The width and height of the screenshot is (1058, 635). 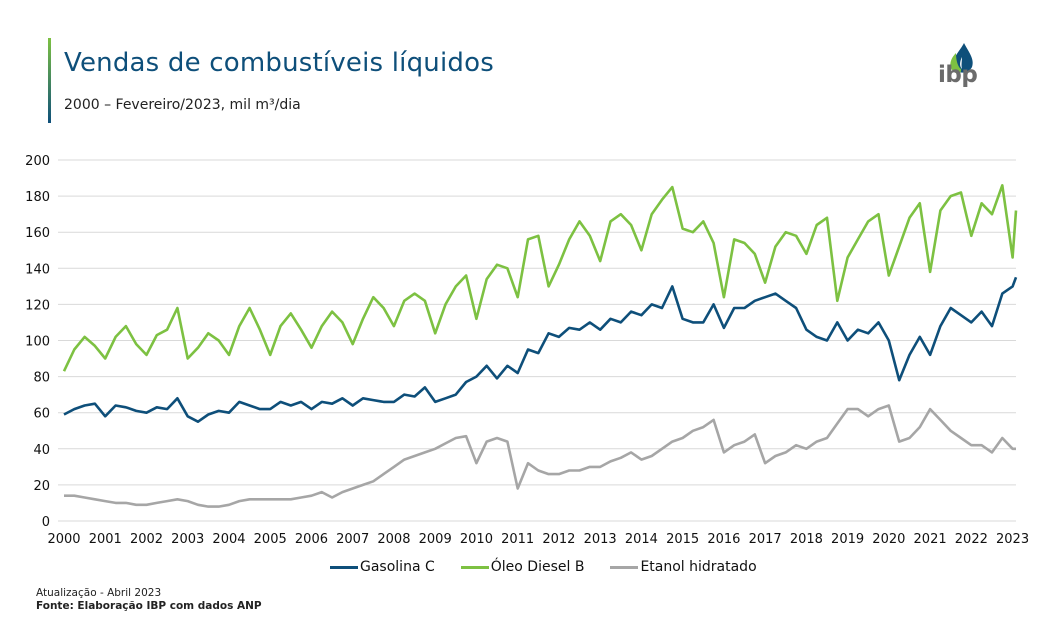 What do you see at coordinates (723, 539) in the screenshot?
I see `x-tick-label: 2016` at bounding box center [723, 539].